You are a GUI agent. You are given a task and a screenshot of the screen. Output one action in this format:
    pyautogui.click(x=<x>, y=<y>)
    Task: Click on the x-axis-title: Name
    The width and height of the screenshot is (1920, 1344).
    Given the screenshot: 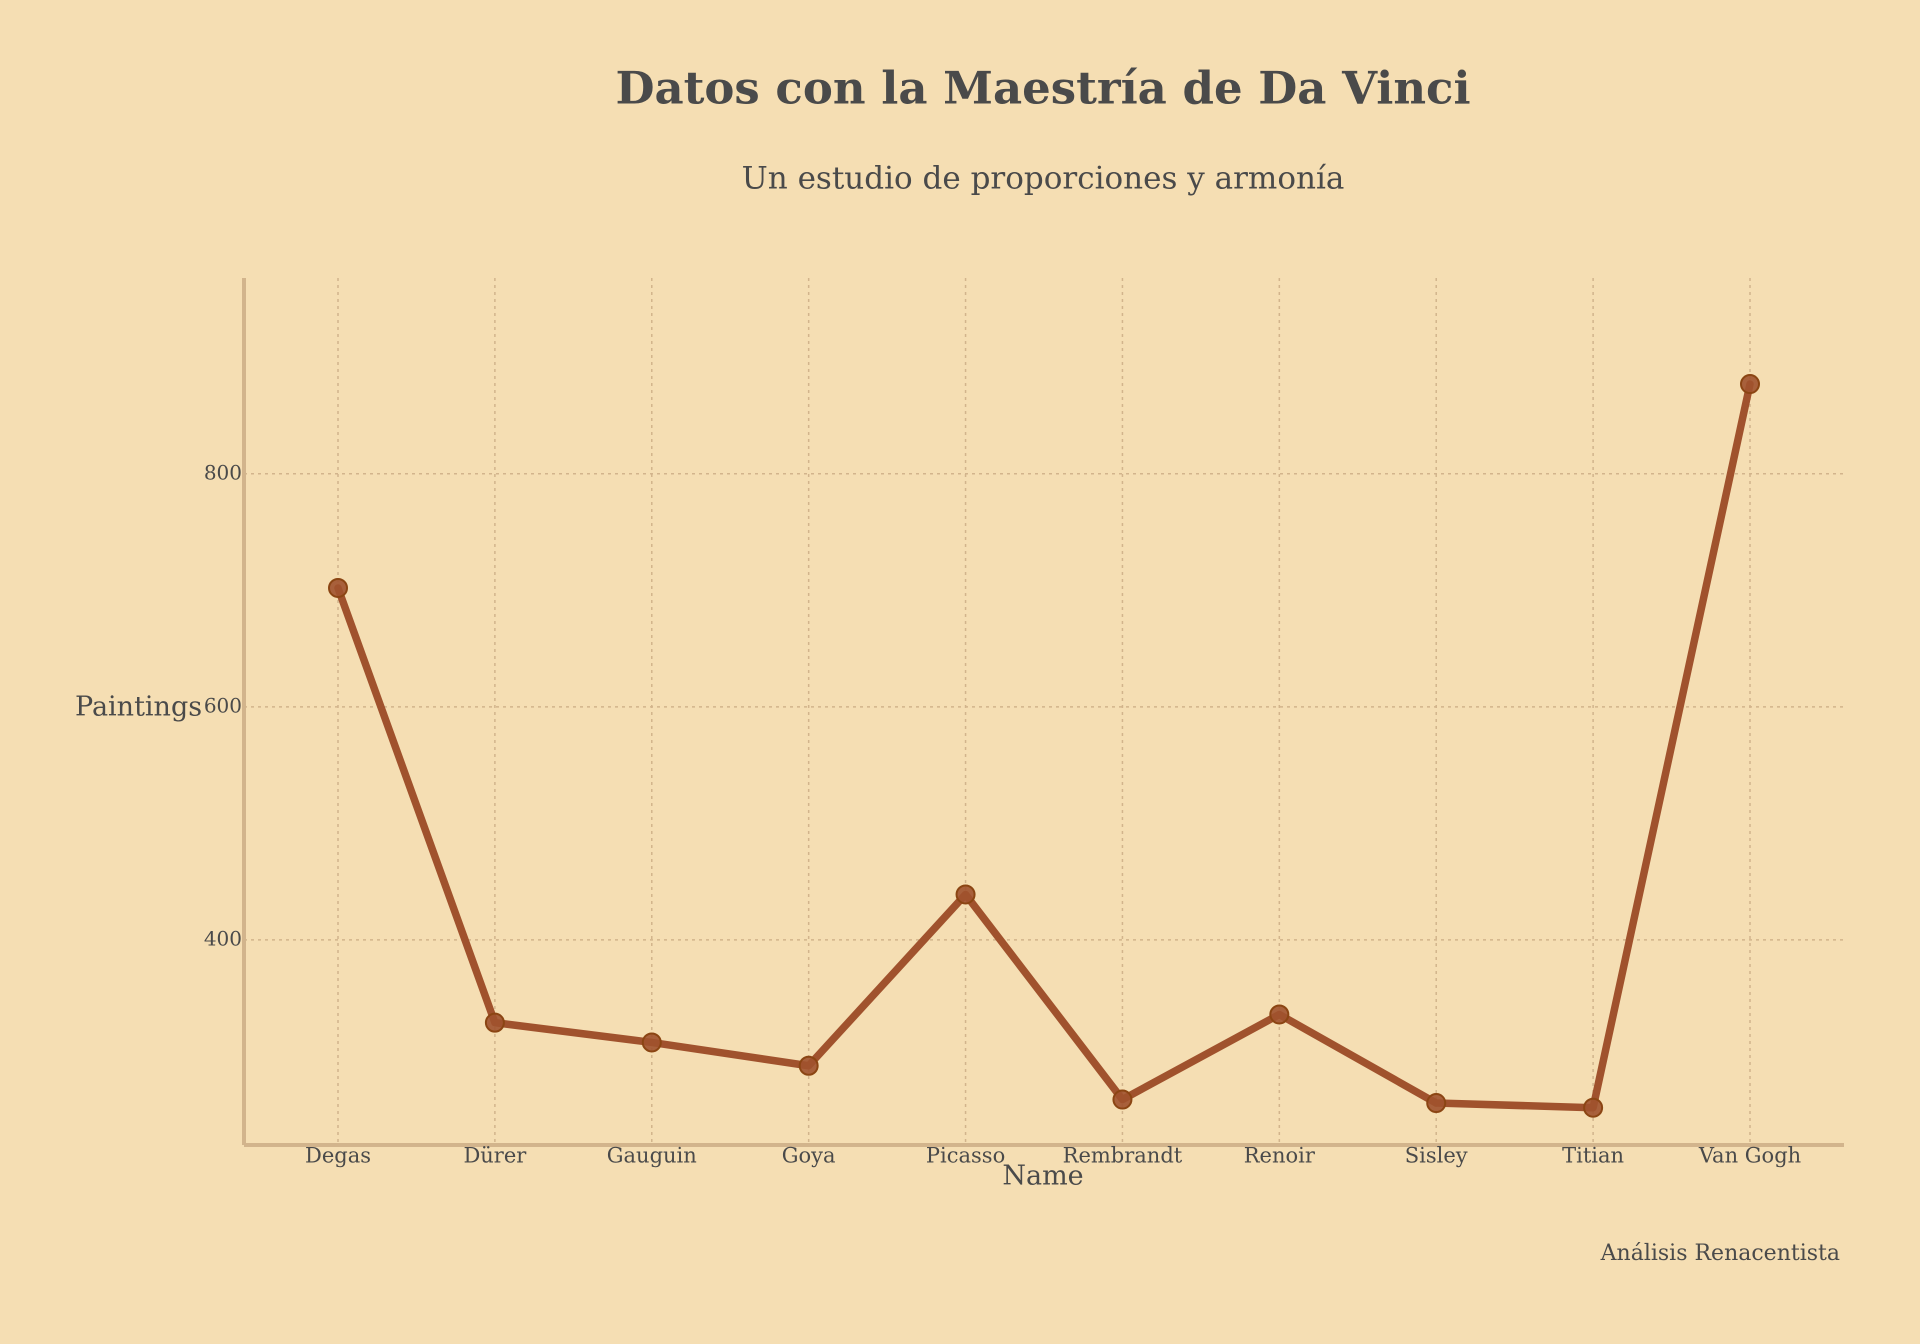 What is the action you would take?
    pyautogui.click(x=1042, y=1176)
    